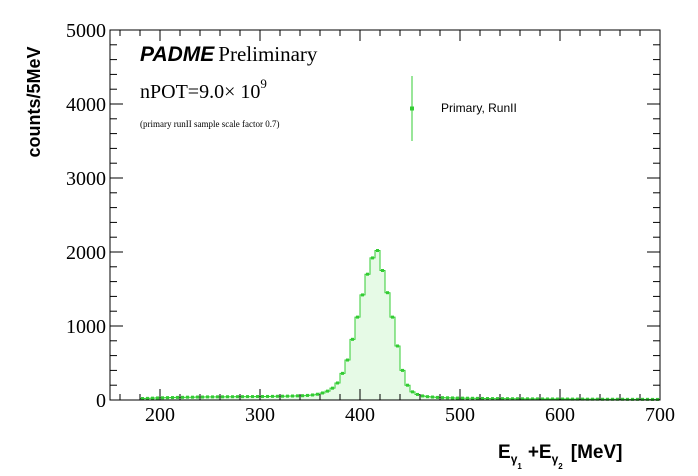  What do you see at coordinates (34, 101) in the screenshot?
I see `y-axis-title: counts/5MeV` at bounding box center [34, 101].